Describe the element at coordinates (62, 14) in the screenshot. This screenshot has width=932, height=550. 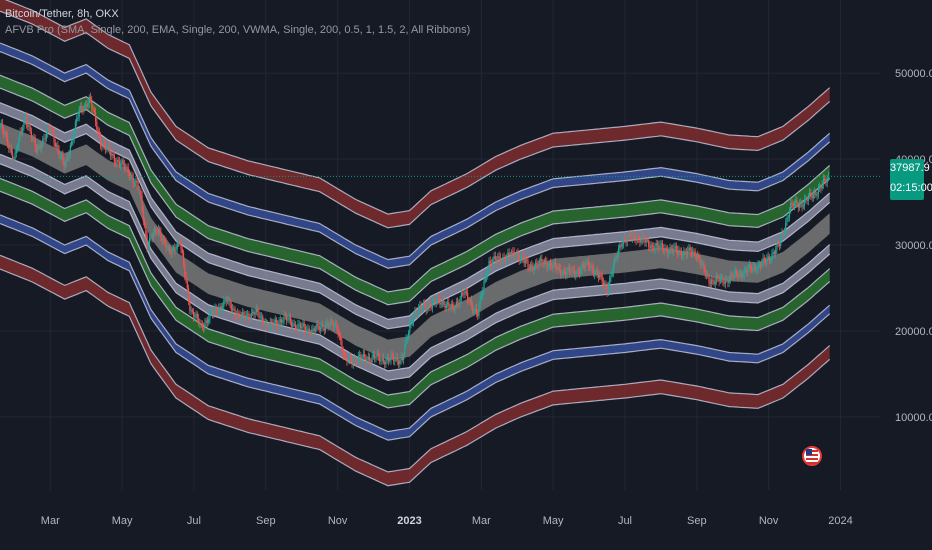
I see `symbol-title: Bitcoin/Tether, 8h, OKX` at that location.